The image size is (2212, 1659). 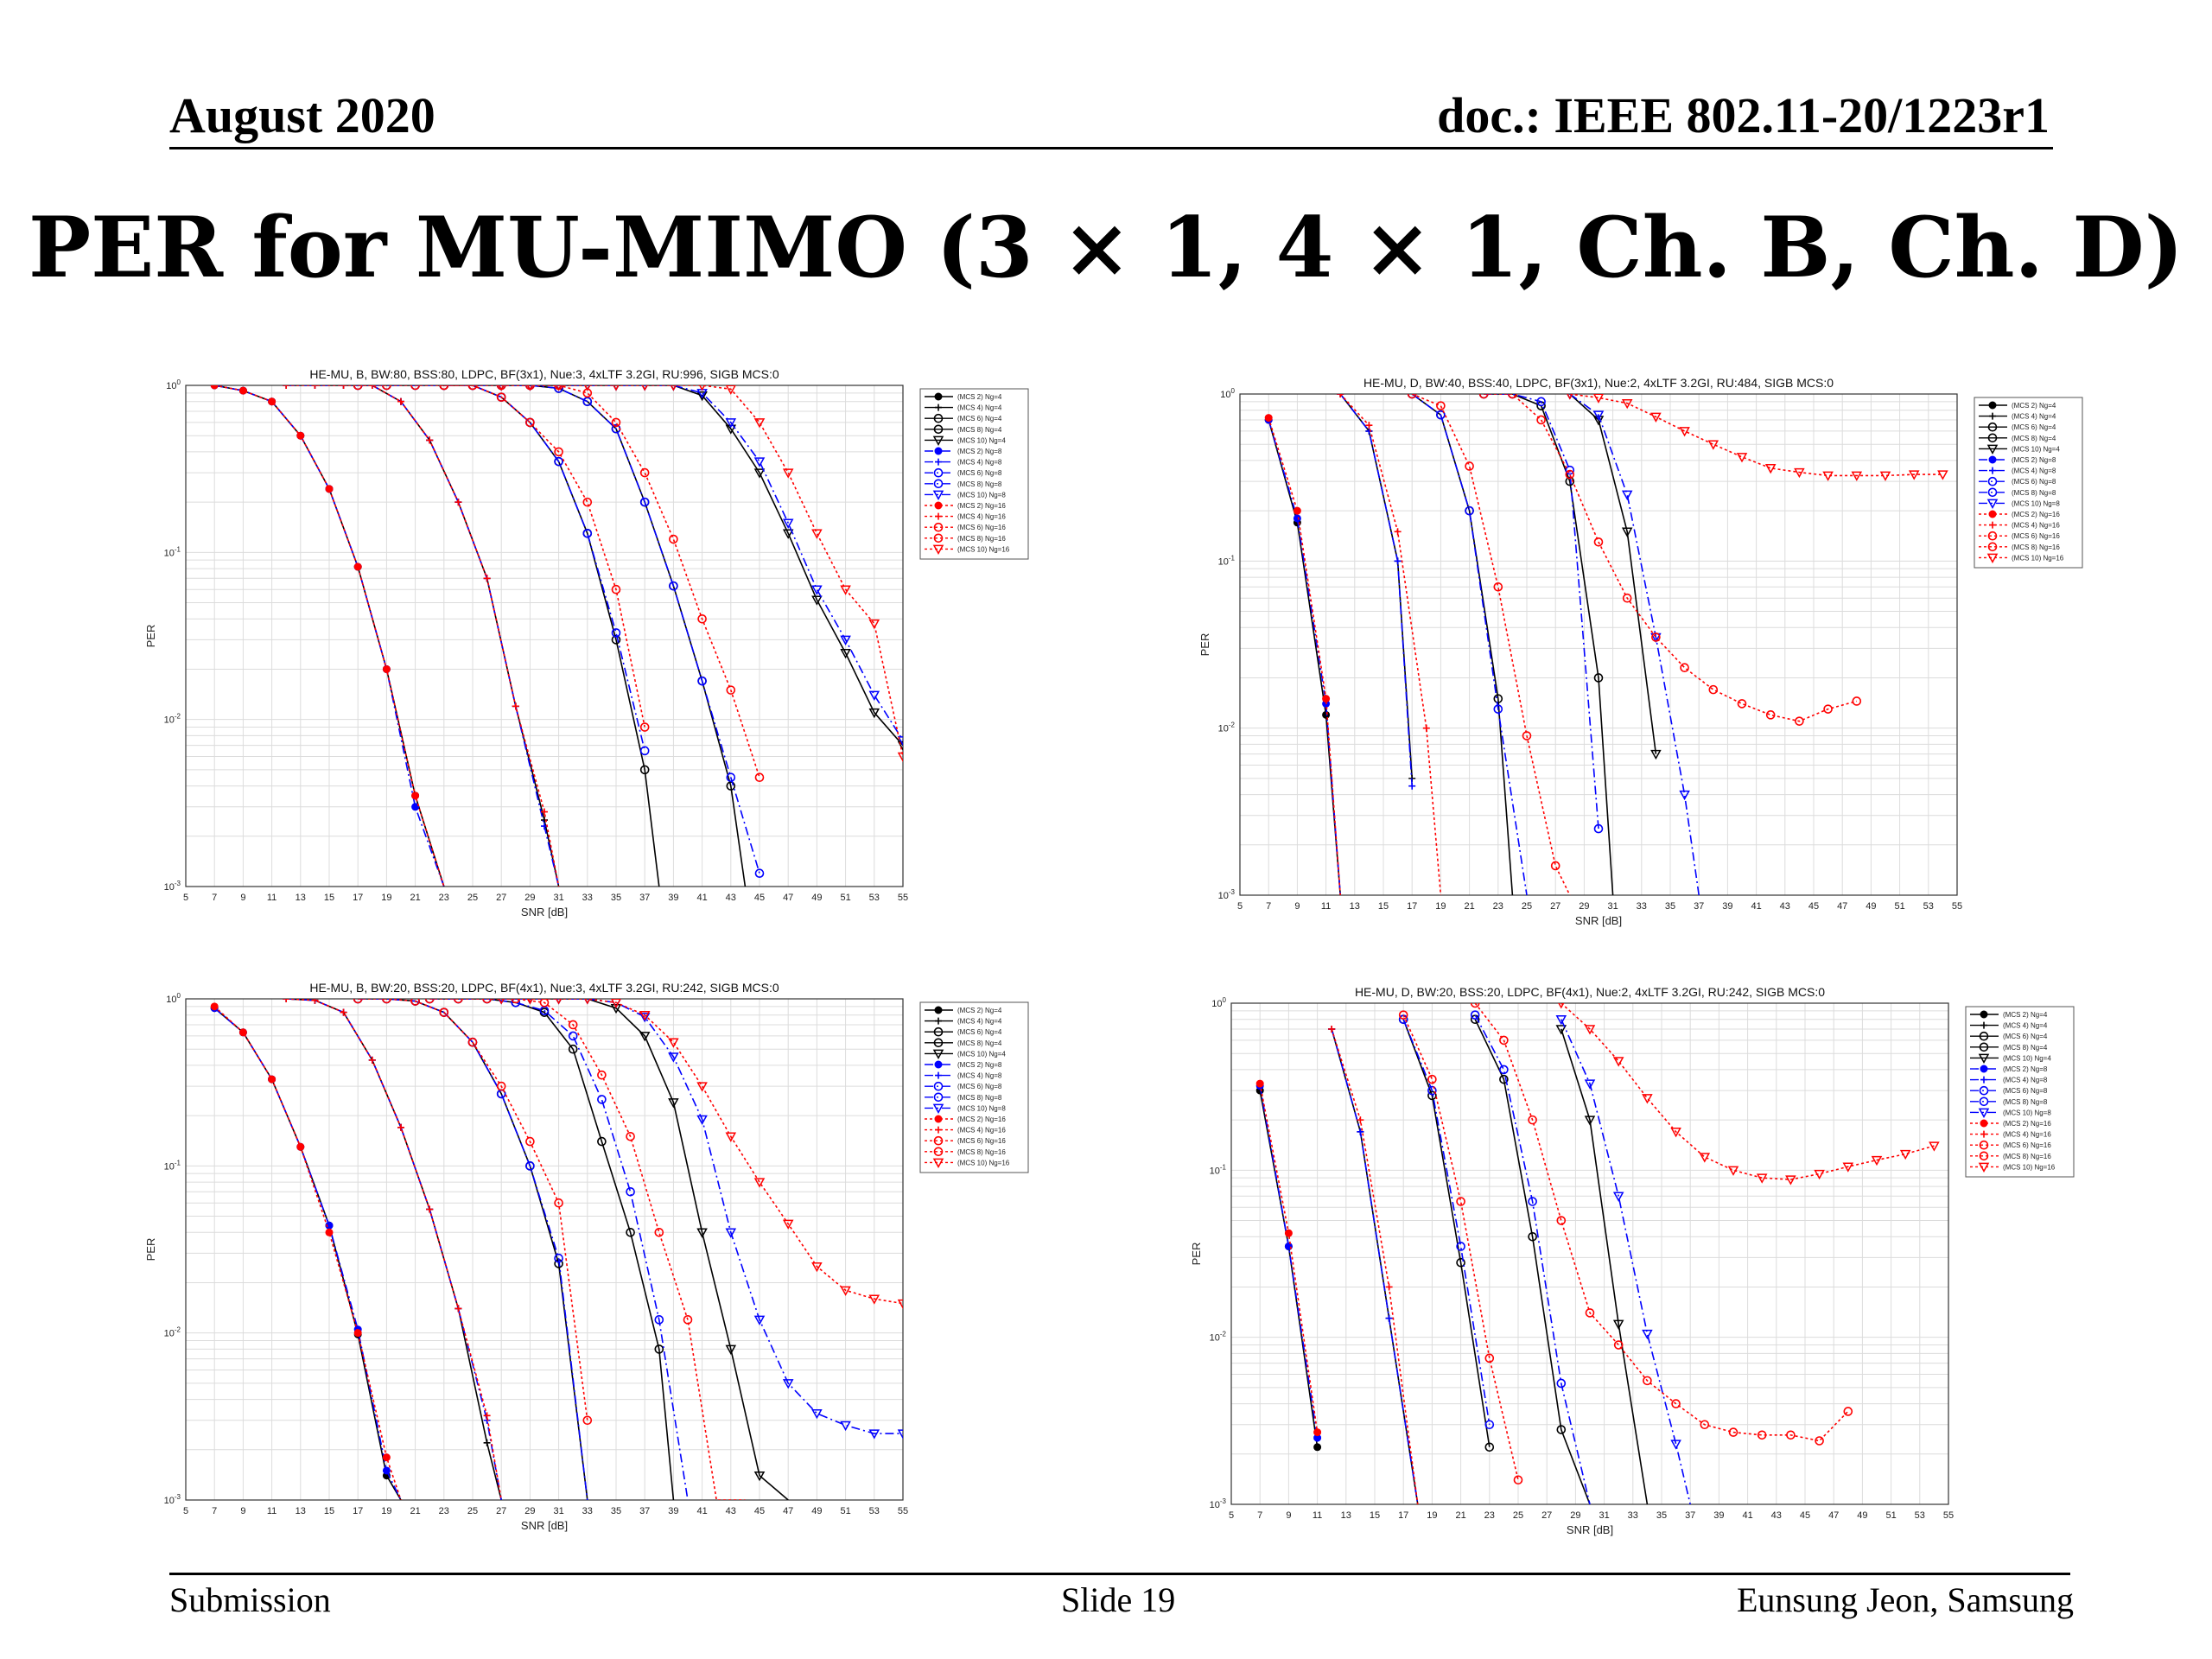 What do you see at coordinates (1785, 906) in the screenshot?
I see `x-tick-label: 43` at bounding box center [1785, 906].